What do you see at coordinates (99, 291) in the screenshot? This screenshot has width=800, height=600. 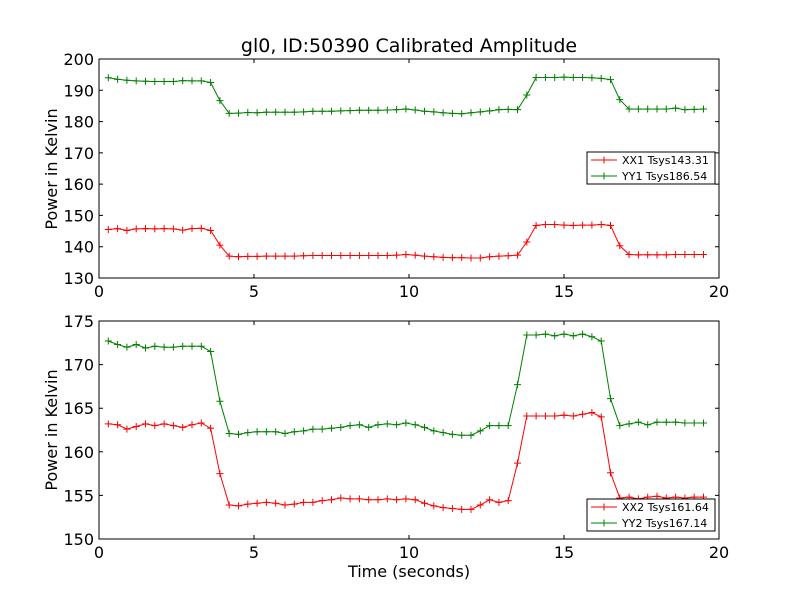 I see `x-tick-label: 0` at bounding box center [99, 291].